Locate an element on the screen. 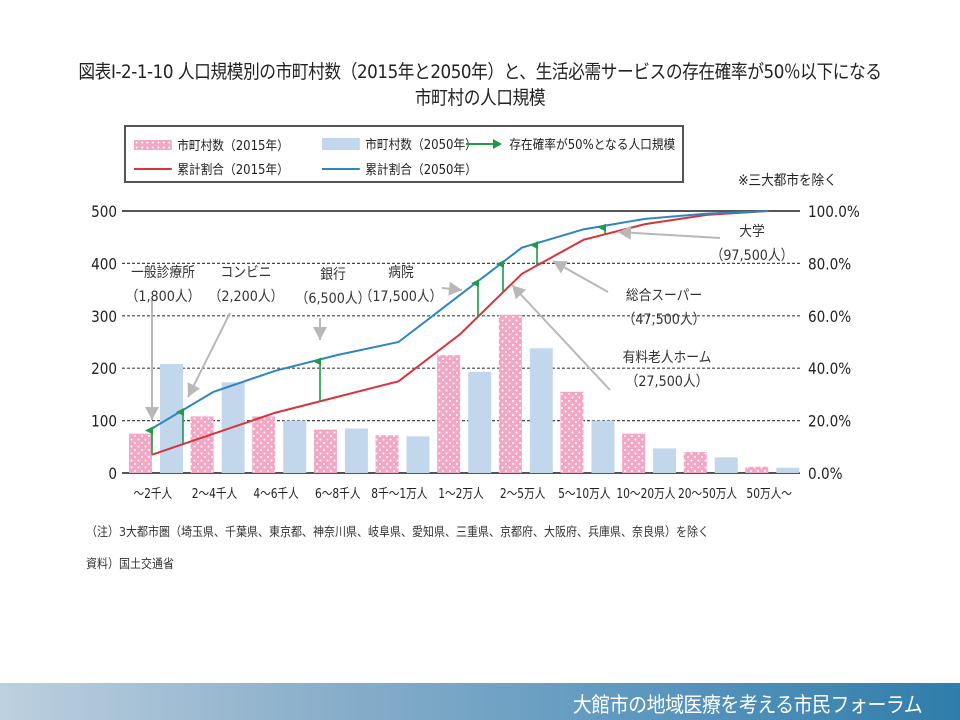  footnote-source: 資料）国土交通省 is located at coordinates (130, 563).